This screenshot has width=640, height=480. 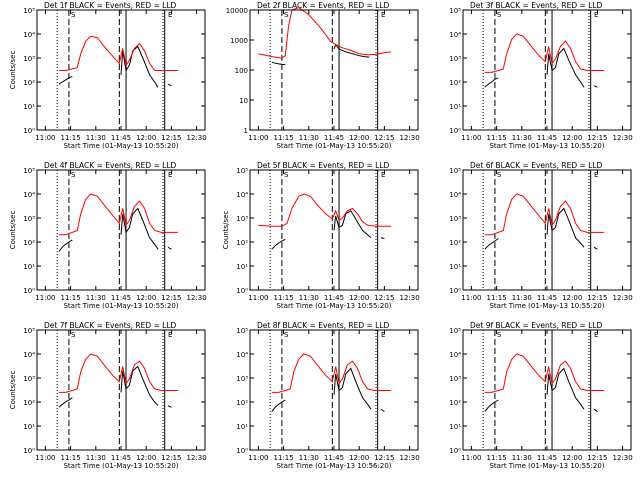 I want to click on plot-frame, so click(x=334, y=70).